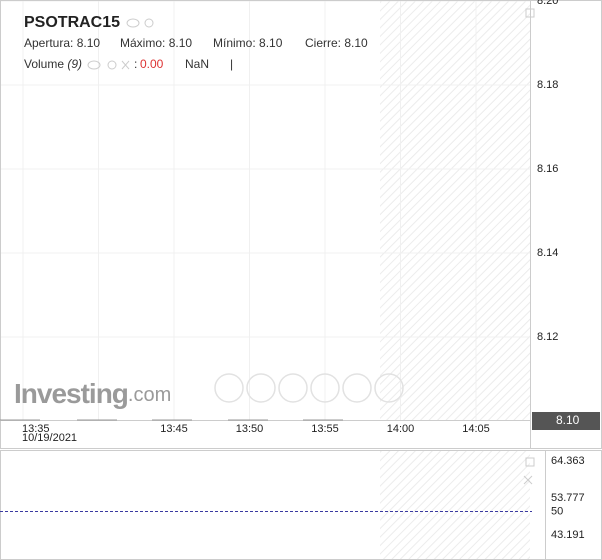  What do you see at coordinates (547, 85) in the screenshot?
I see `y-tick-label: 8.18` at bounding box center [547, 85].